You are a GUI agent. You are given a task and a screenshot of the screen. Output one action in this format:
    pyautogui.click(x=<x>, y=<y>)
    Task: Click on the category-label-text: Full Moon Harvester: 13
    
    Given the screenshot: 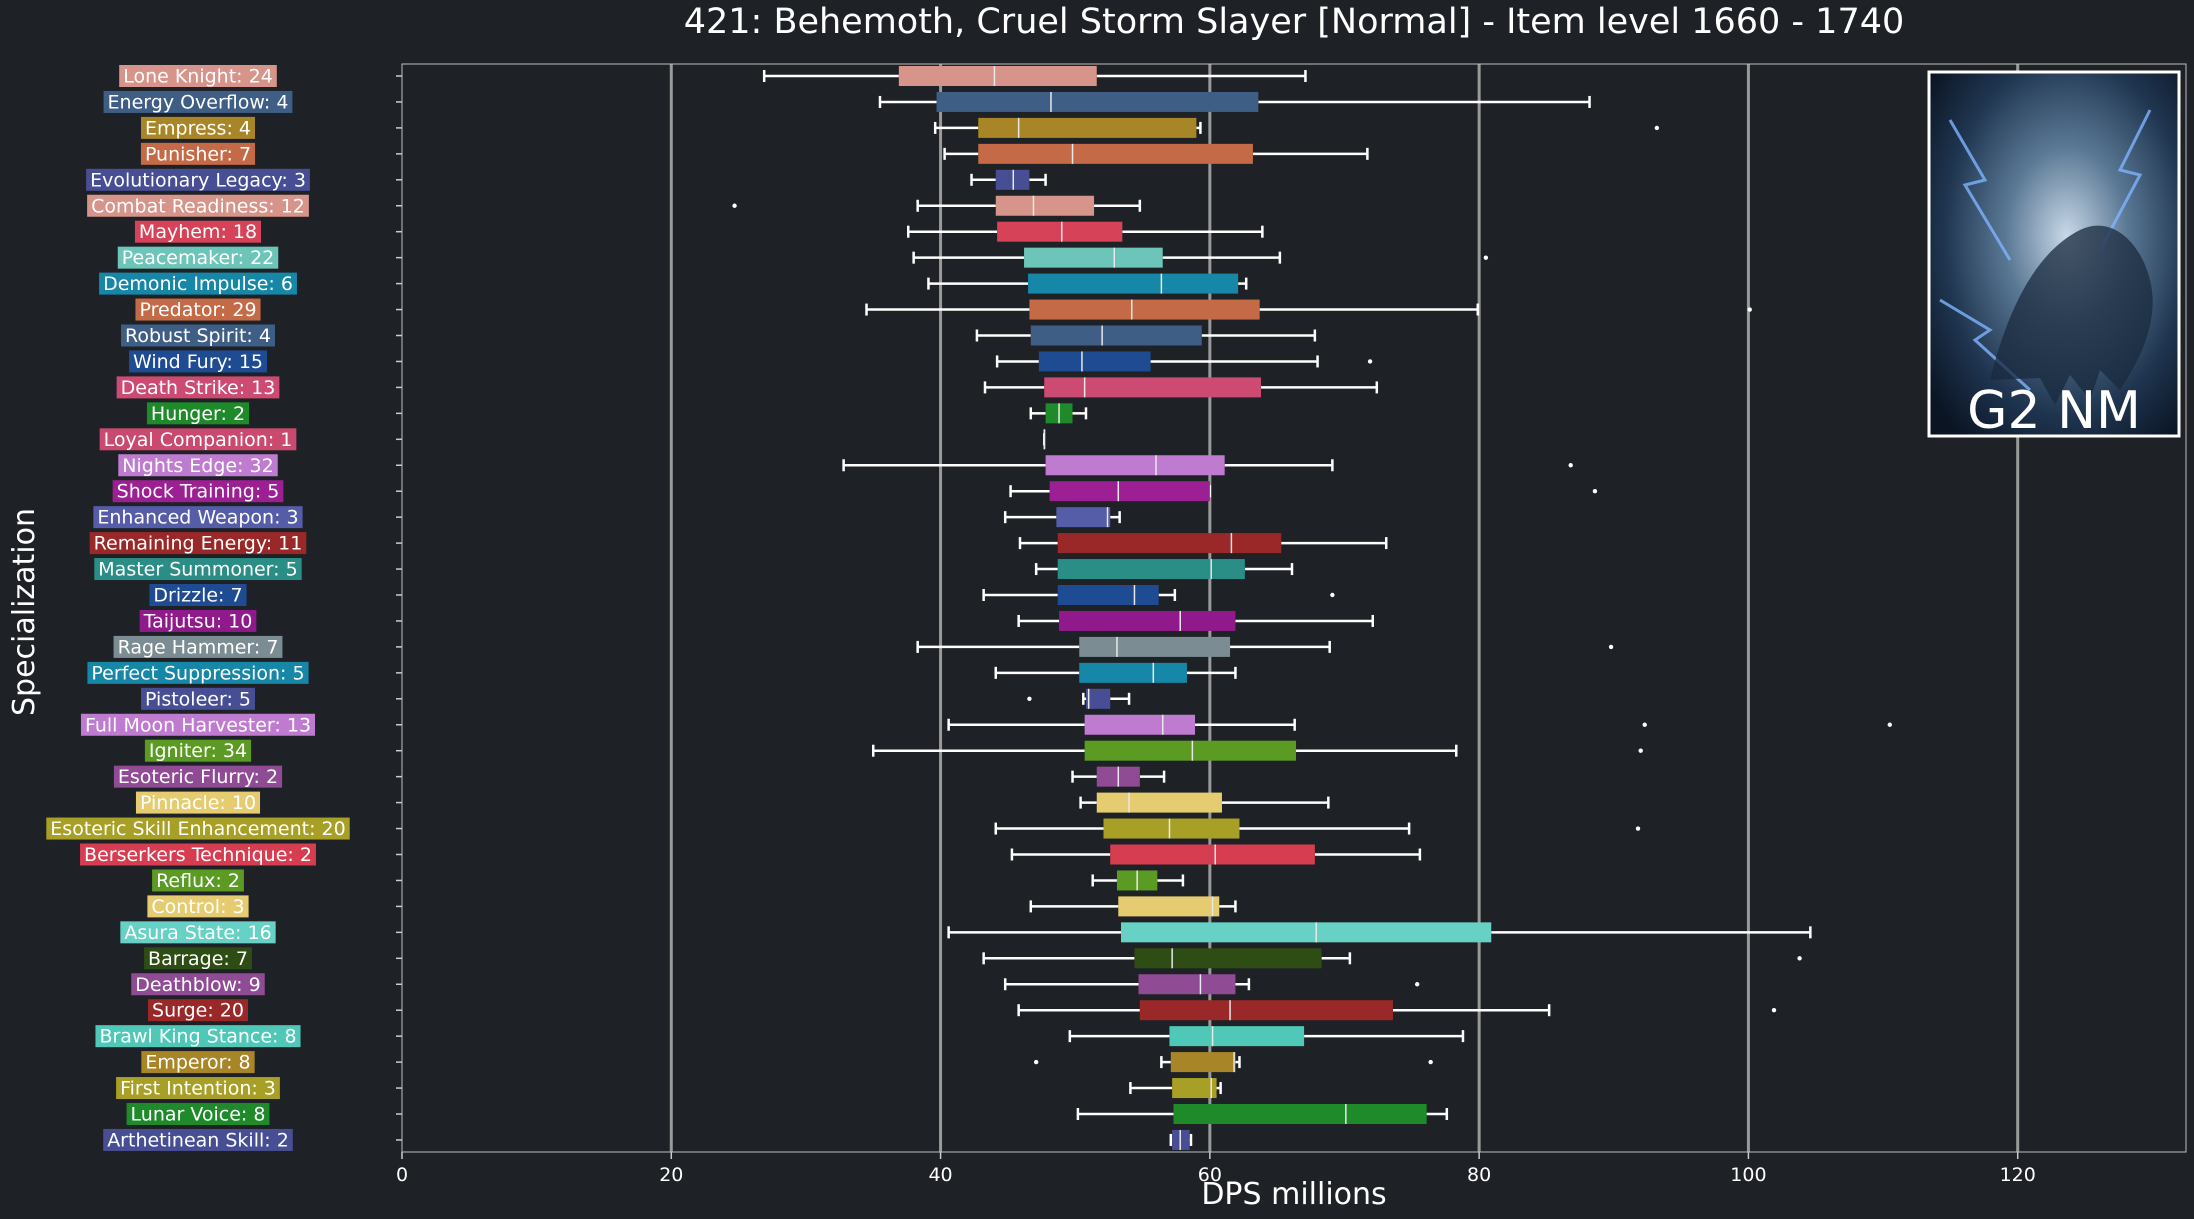 What is the action you would take?
    pyautogui.click(x=198, y=725)
    